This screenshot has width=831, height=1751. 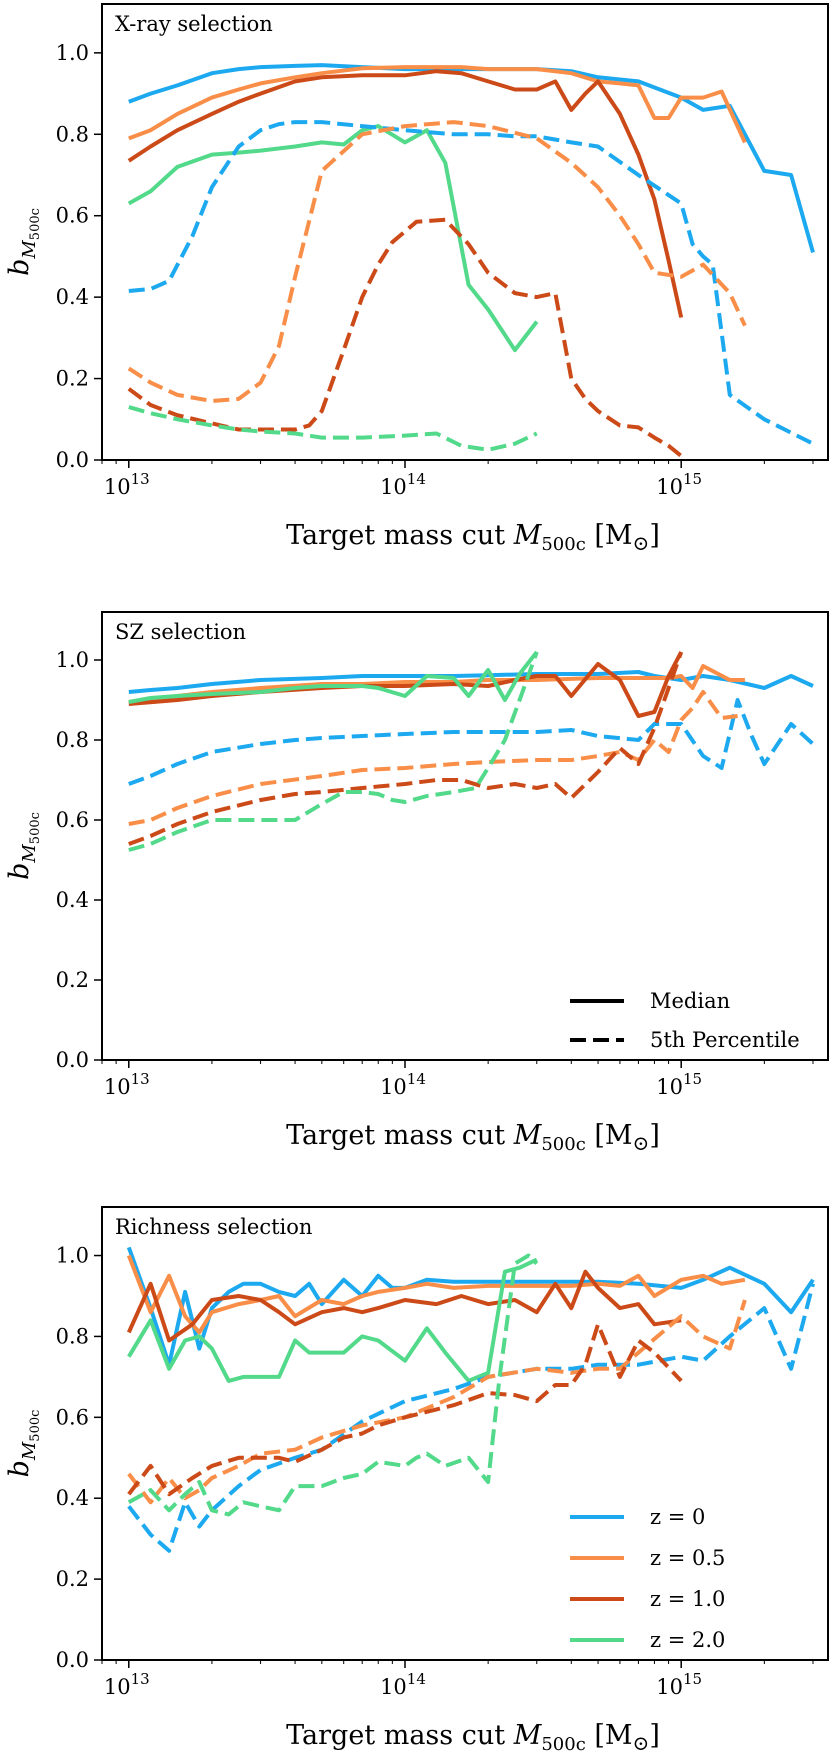 What do you see at coordinates (725, 1040) in the screenshot?
I see `legend-label: 5th Percentile` at bounding box center [725, 1040].